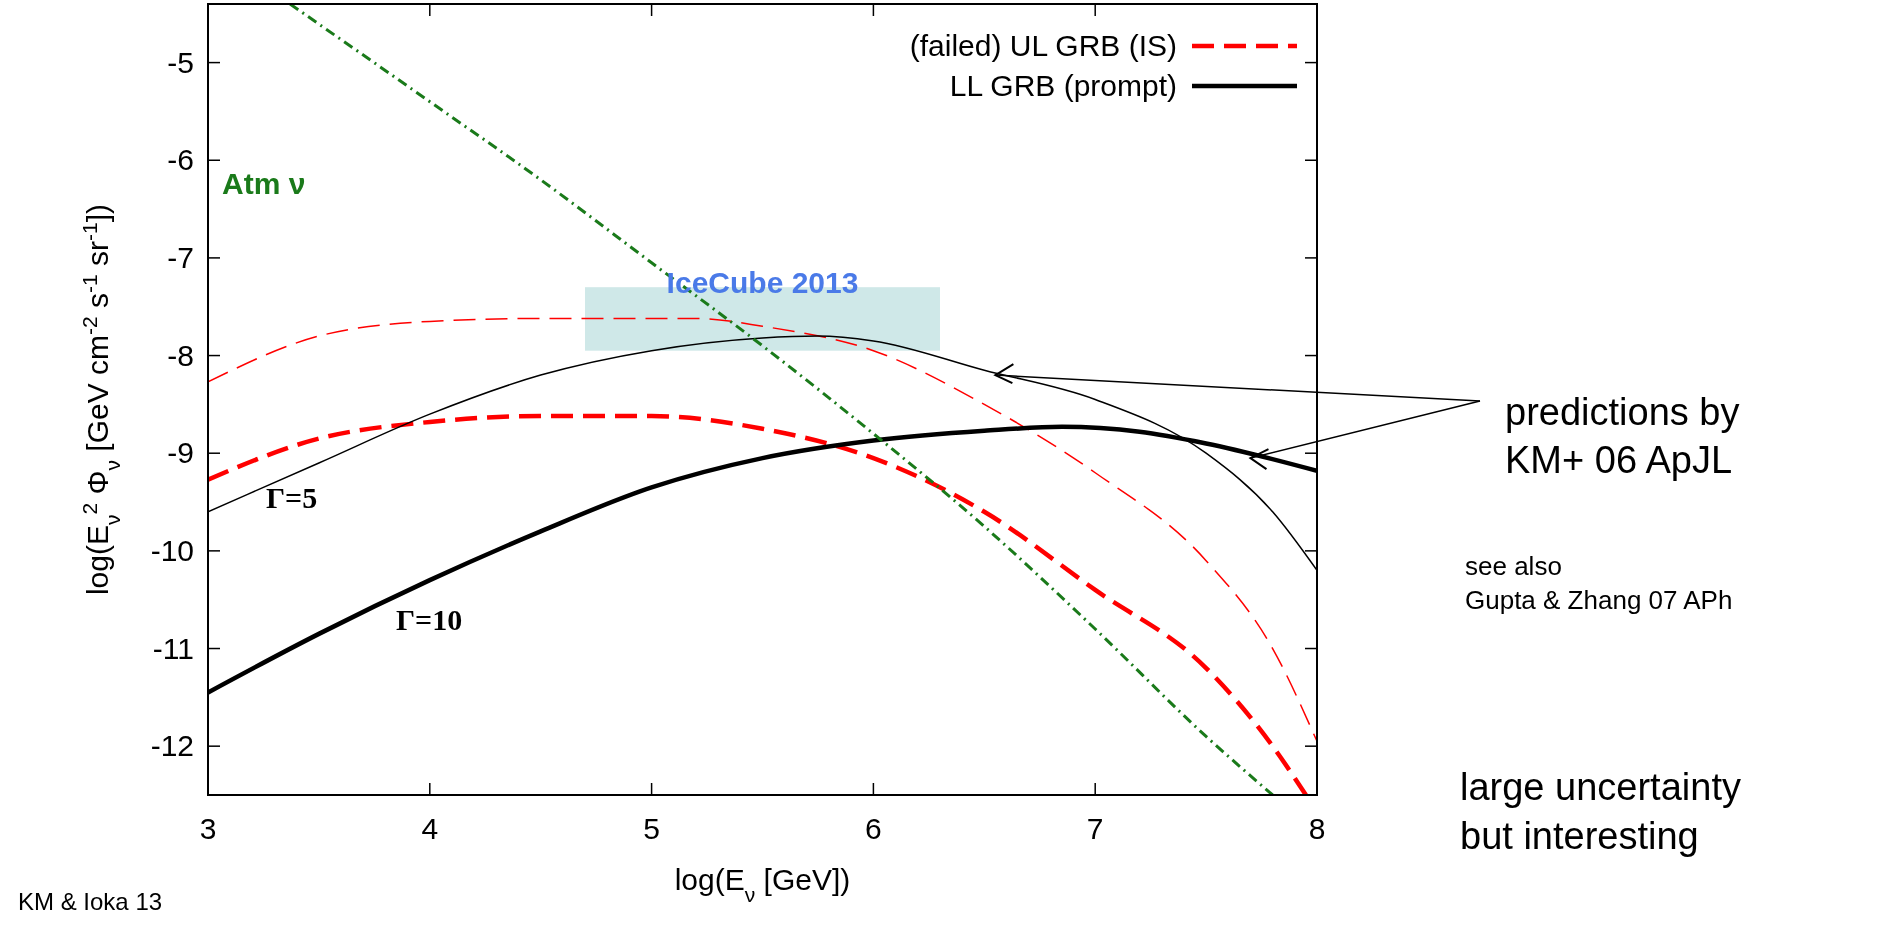  I want to click on y-tick-label: -12, so click(172, 746).